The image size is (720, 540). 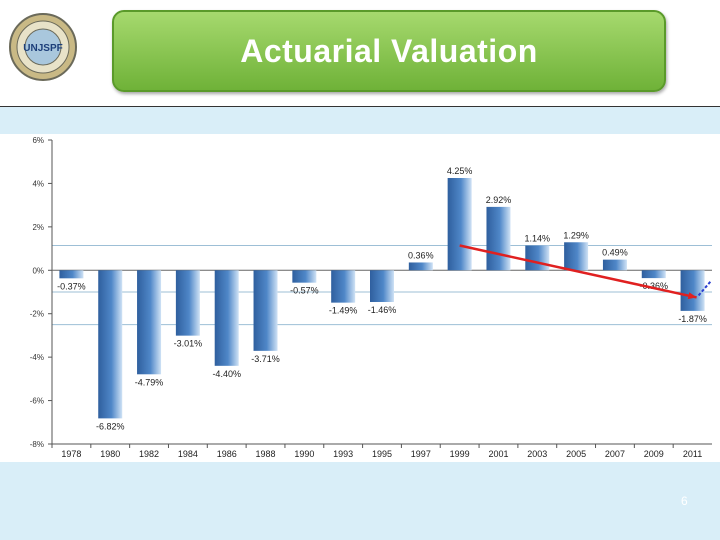 What do you see at coordinates (421, 255) in the screenshot?
I see `data-label: 0.36%` at bounding box center [421, 255].